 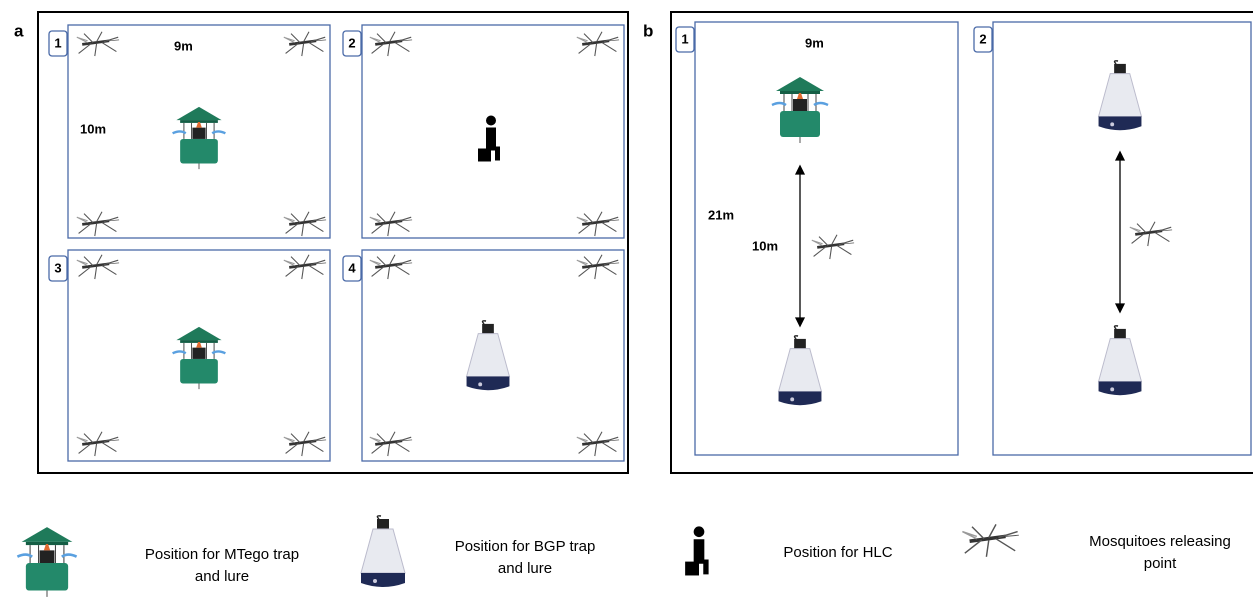 I want to click on legend-text: Position for MTego trap, so click(x=222, y=554).